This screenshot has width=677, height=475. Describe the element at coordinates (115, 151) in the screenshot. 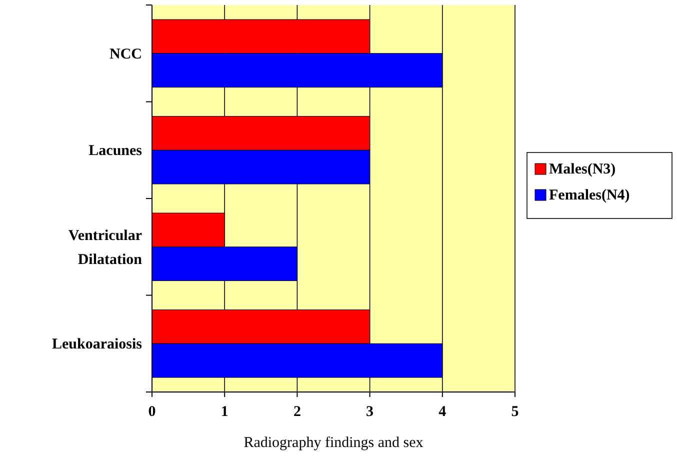

I see `y-tick-label: Lacunes` at that location.